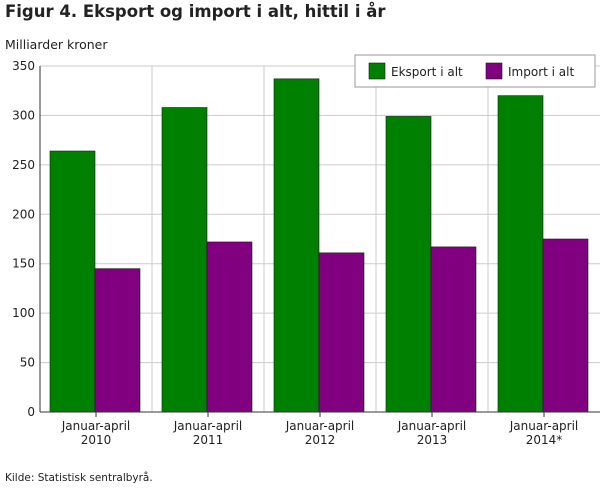 This screenshot has height=488, width=610. I want to click on y-tick-label: 100, so click(23, 313).